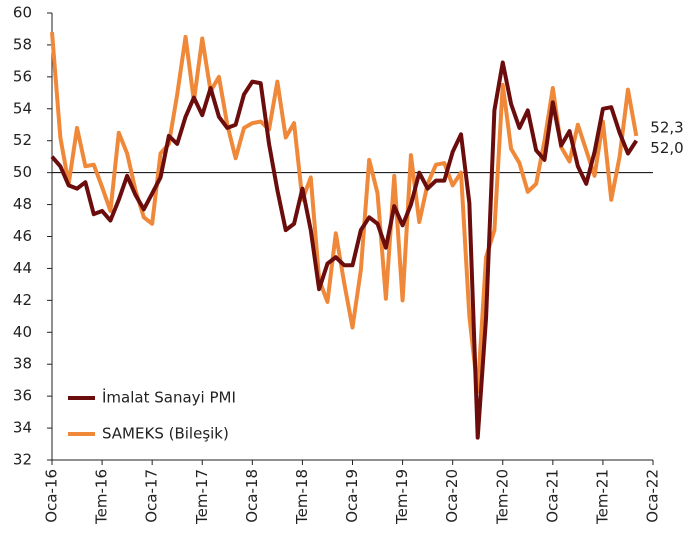 The width and height of the screenshot is (693, 548). What do you see at coordinates (502, 497) in the screenshot?
I see `x-tick-label: Tem-20` at bounding box center [502, 497].